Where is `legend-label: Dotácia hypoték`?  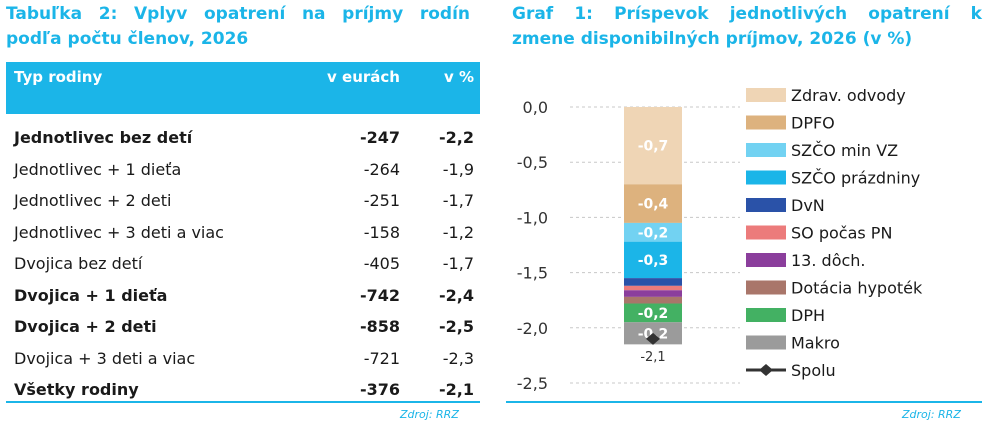 legend-label: Dotácia hypoték is located at coordinates (857, 288).